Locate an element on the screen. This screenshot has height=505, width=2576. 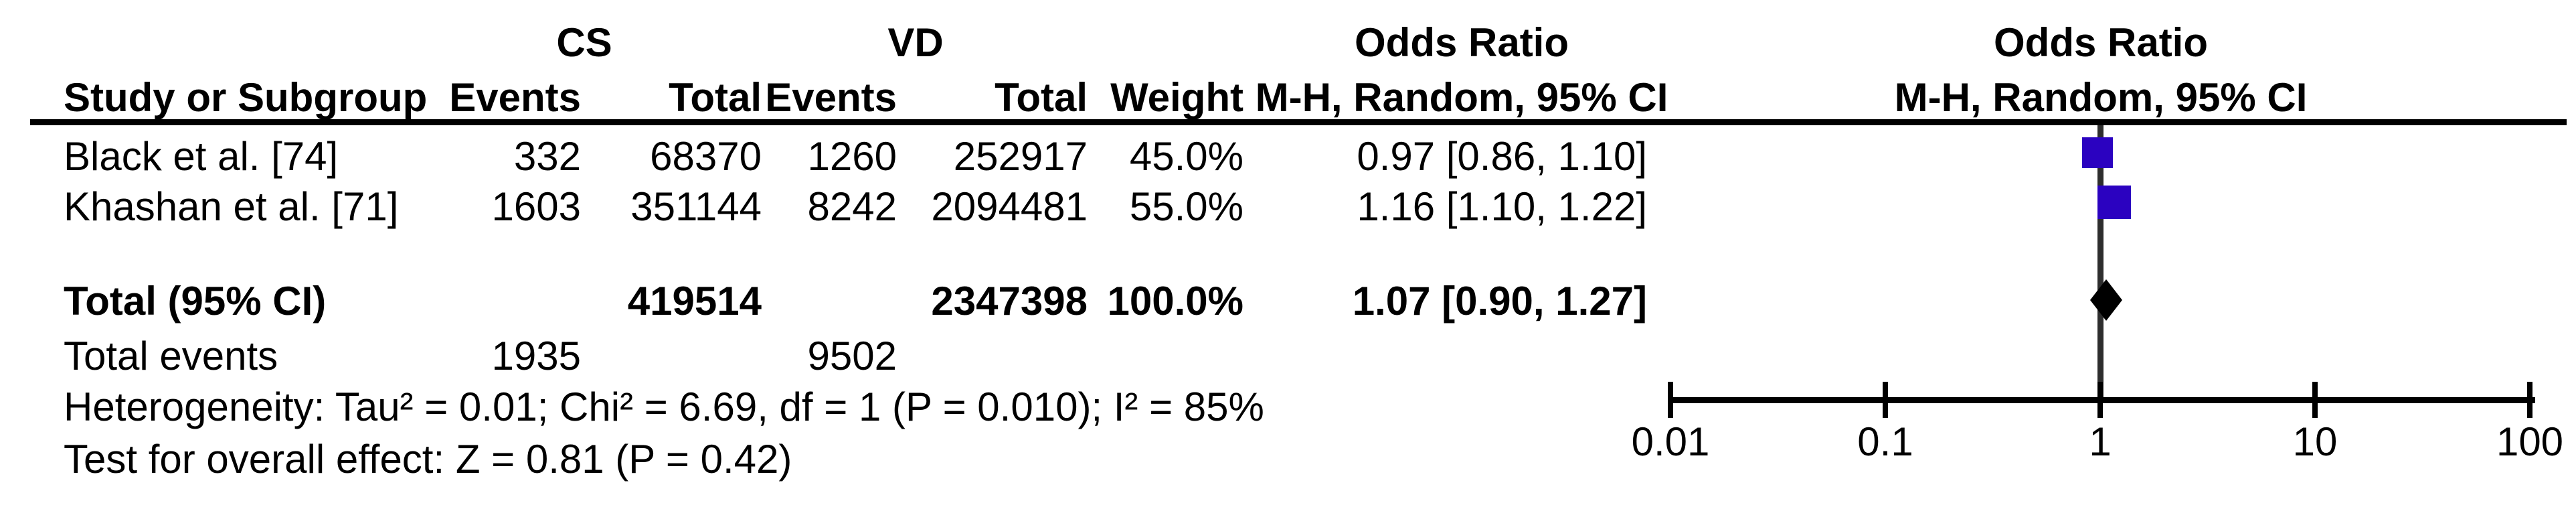
col-header-mh-ci-table: M-H, Random, 95% CI is located at coordinates (1461, 97).